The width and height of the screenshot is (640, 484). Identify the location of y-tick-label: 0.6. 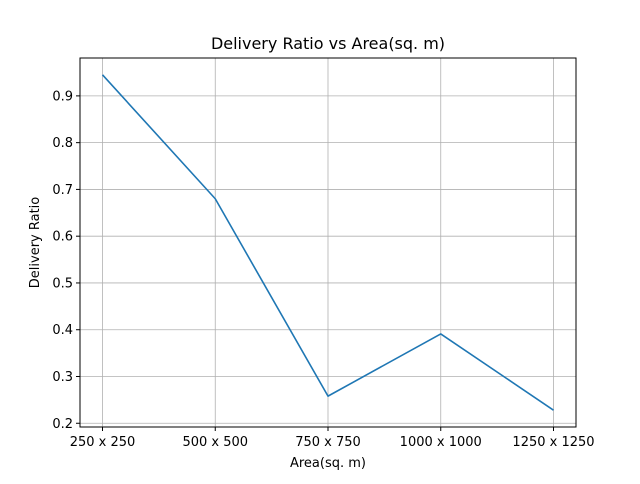
(62, 237).